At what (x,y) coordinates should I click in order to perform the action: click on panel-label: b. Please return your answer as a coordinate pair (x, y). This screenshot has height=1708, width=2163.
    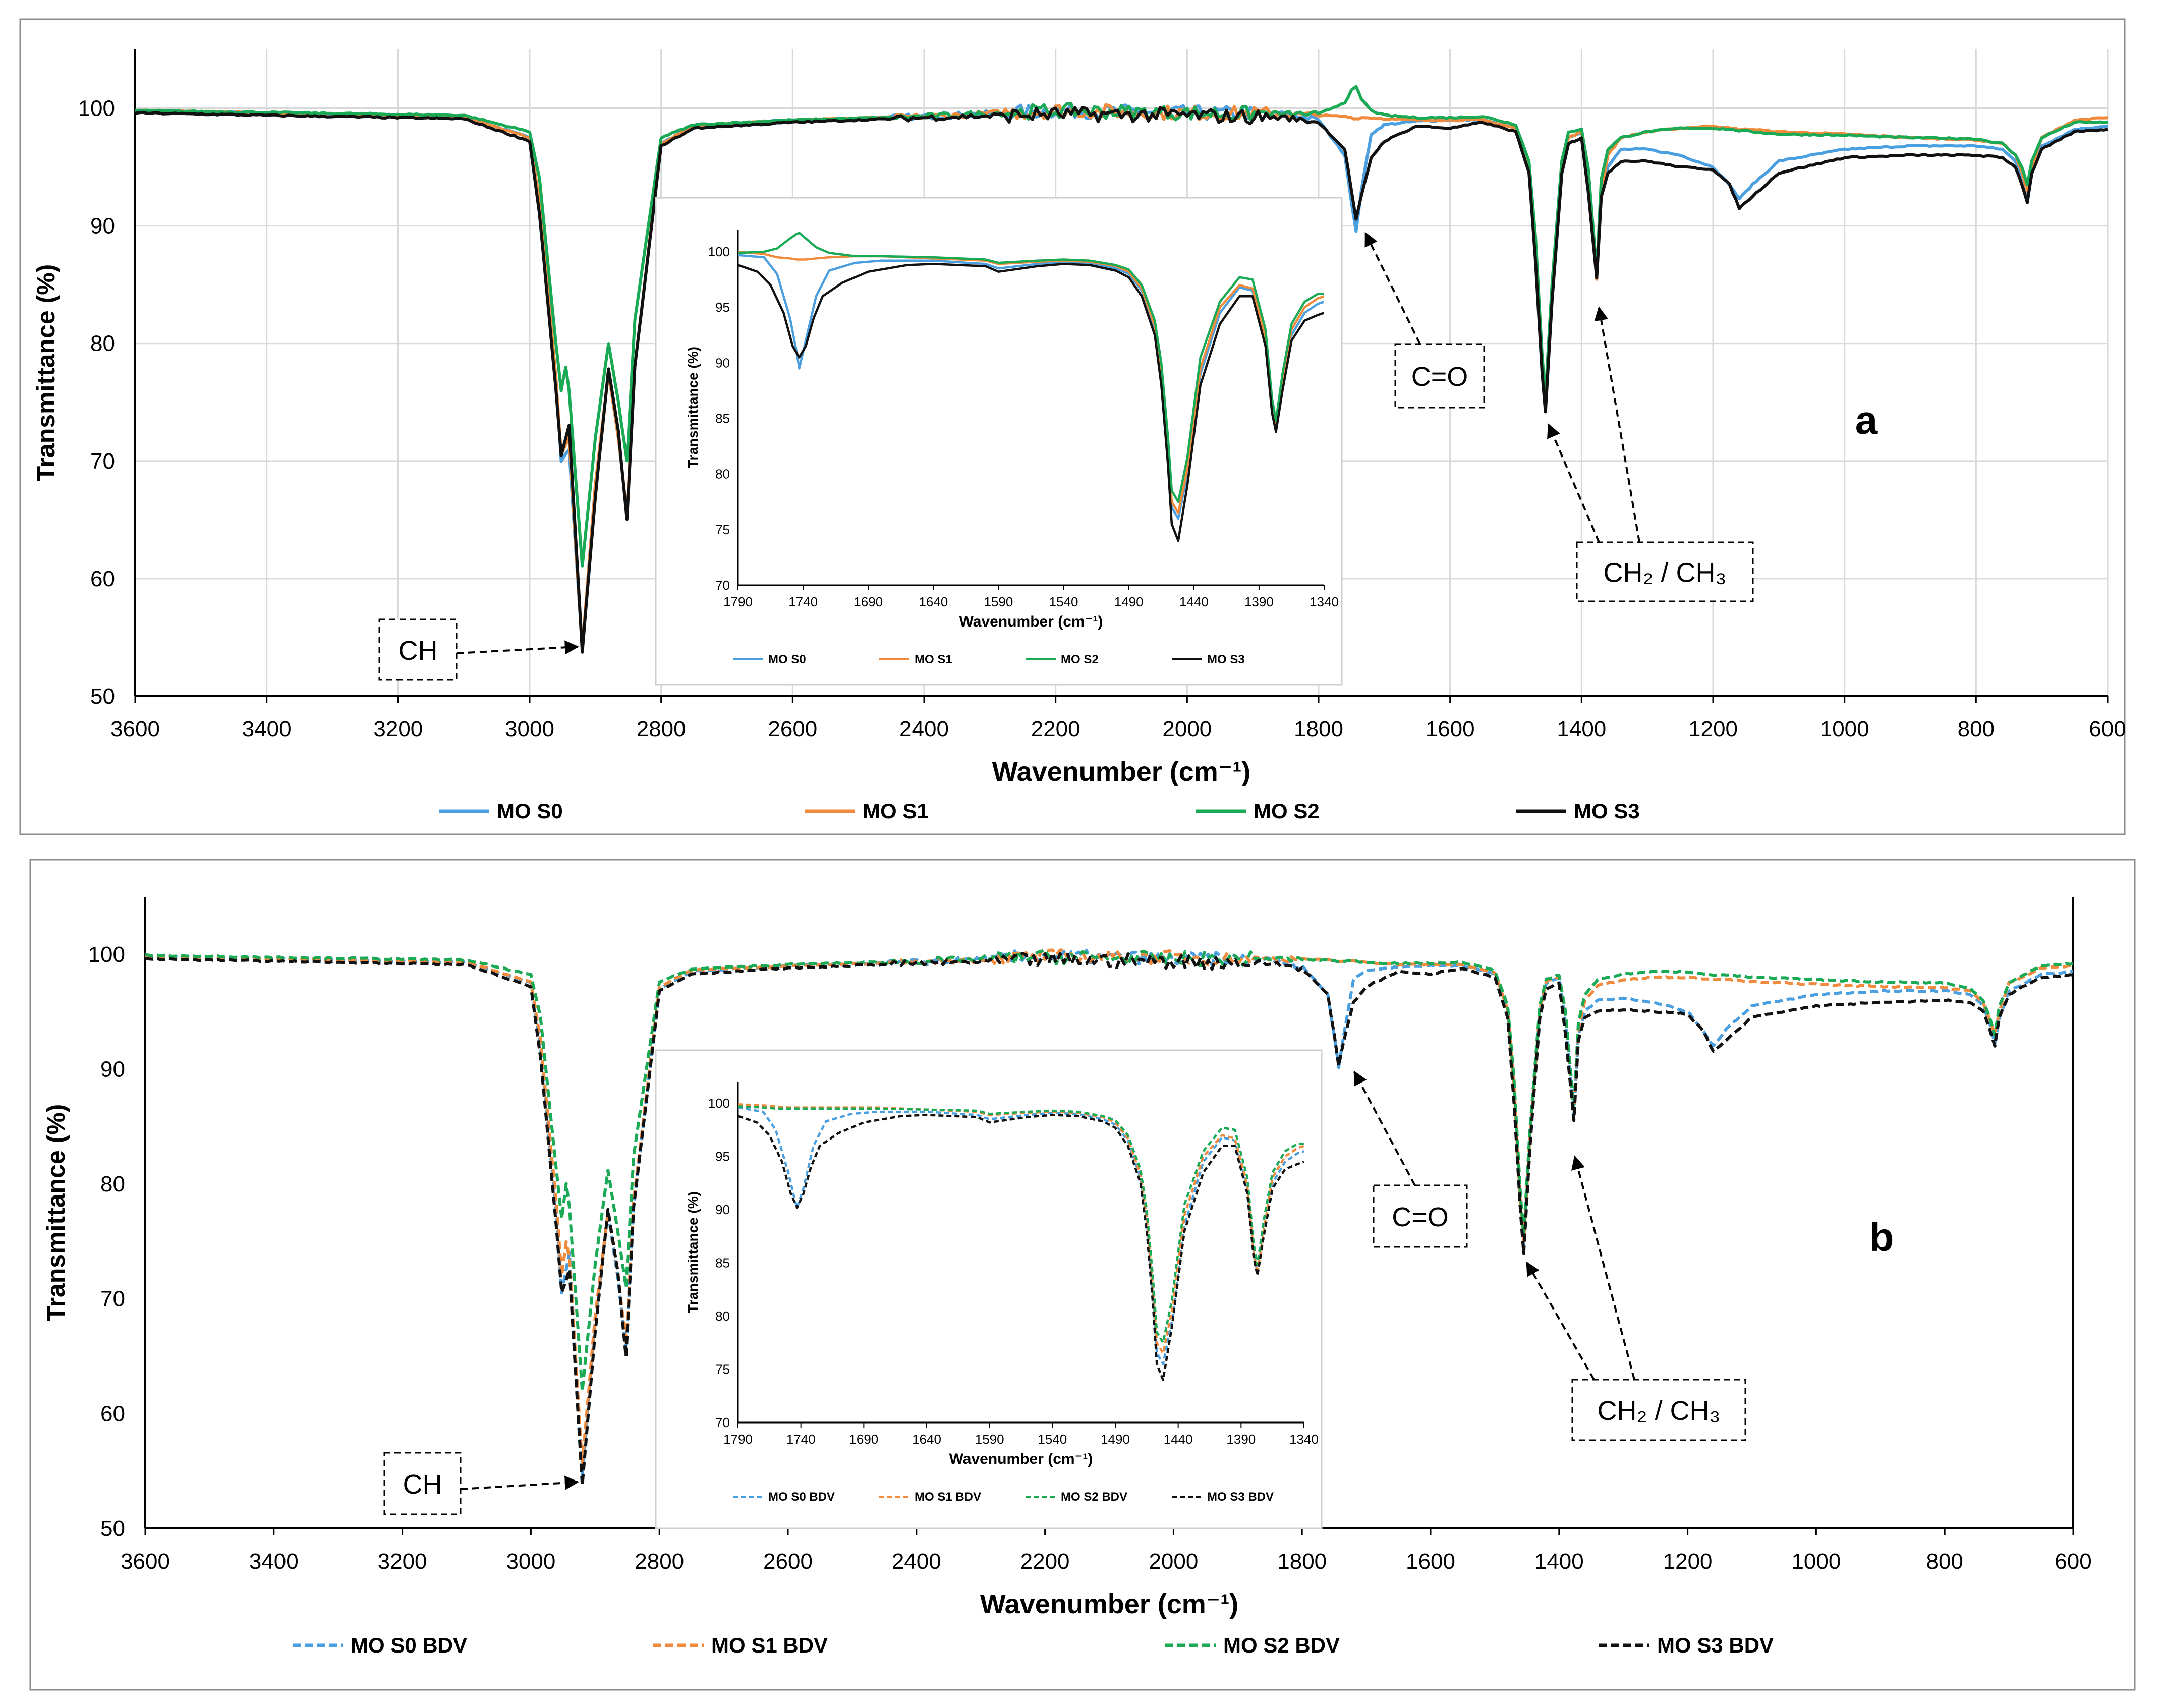
    Looking at the image, I should click on (1882, 1237).